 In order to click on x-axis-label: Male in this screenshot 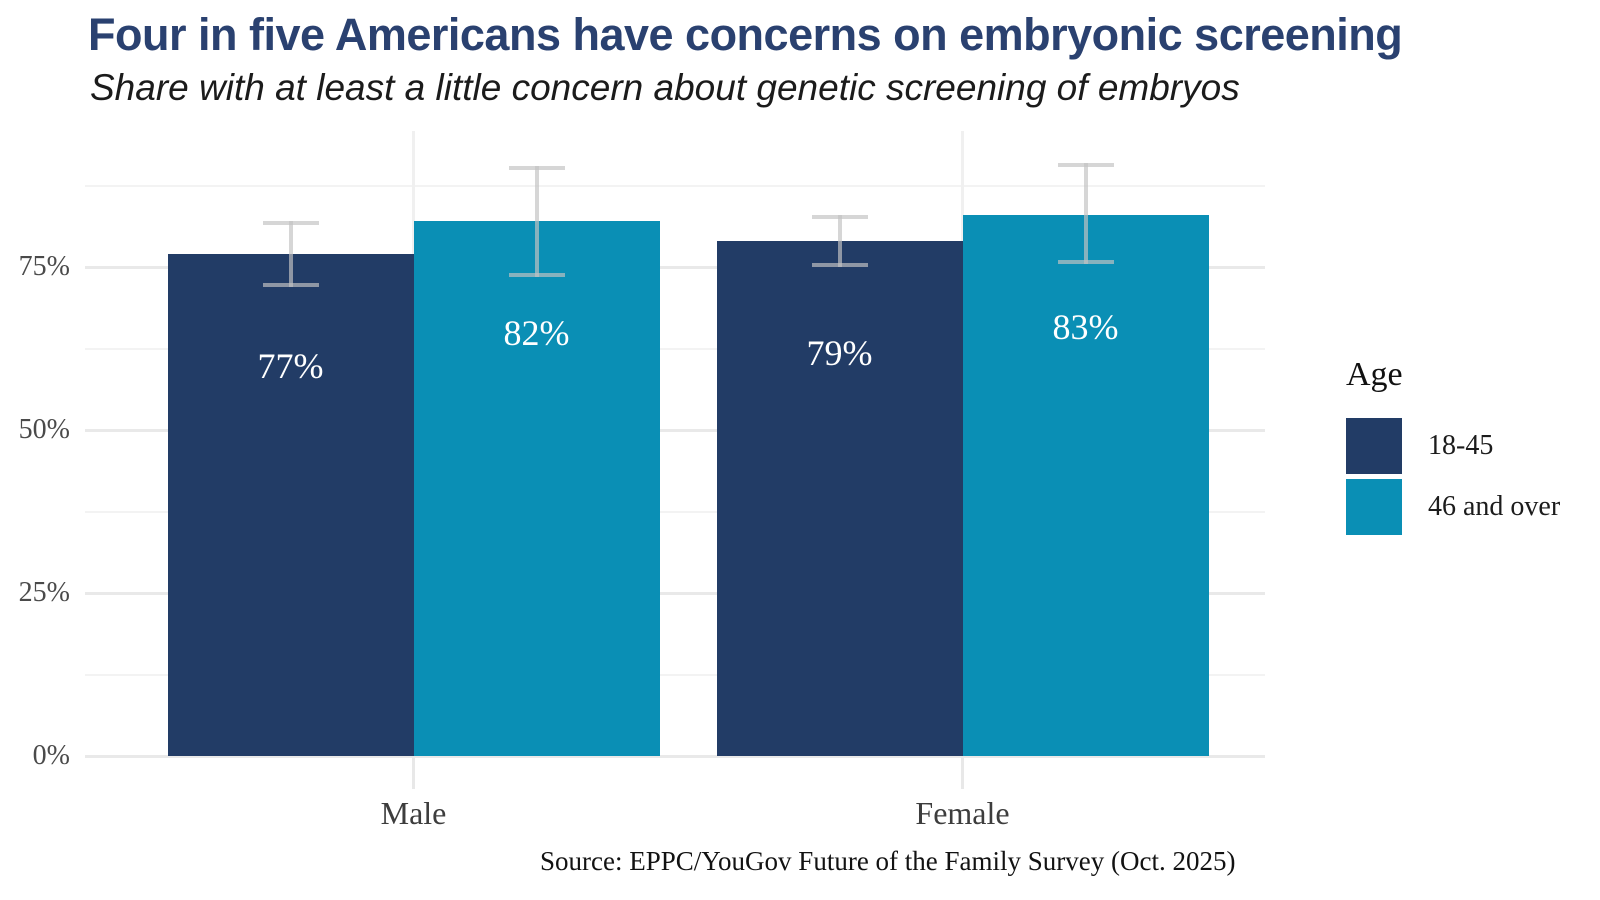, I will do `click(413, 813)`.